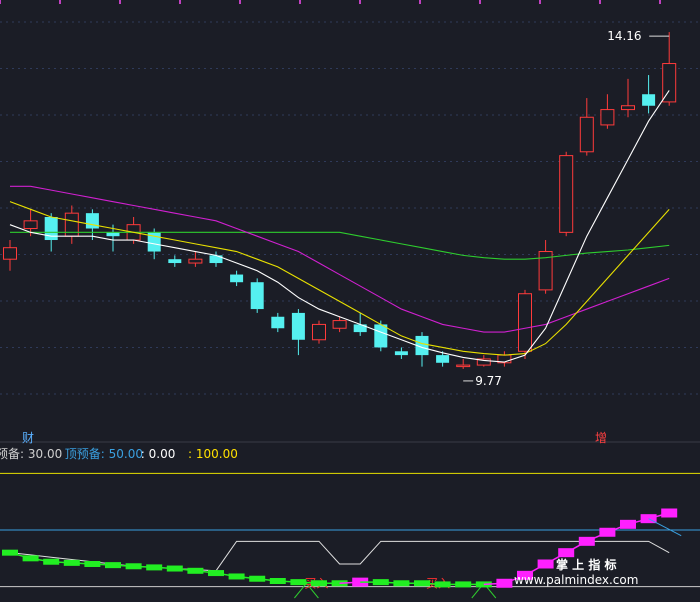 This screenshot has height=602, width=700. I want to click on indicator-legend-item: 预备: 30.00, so click(31, 454).